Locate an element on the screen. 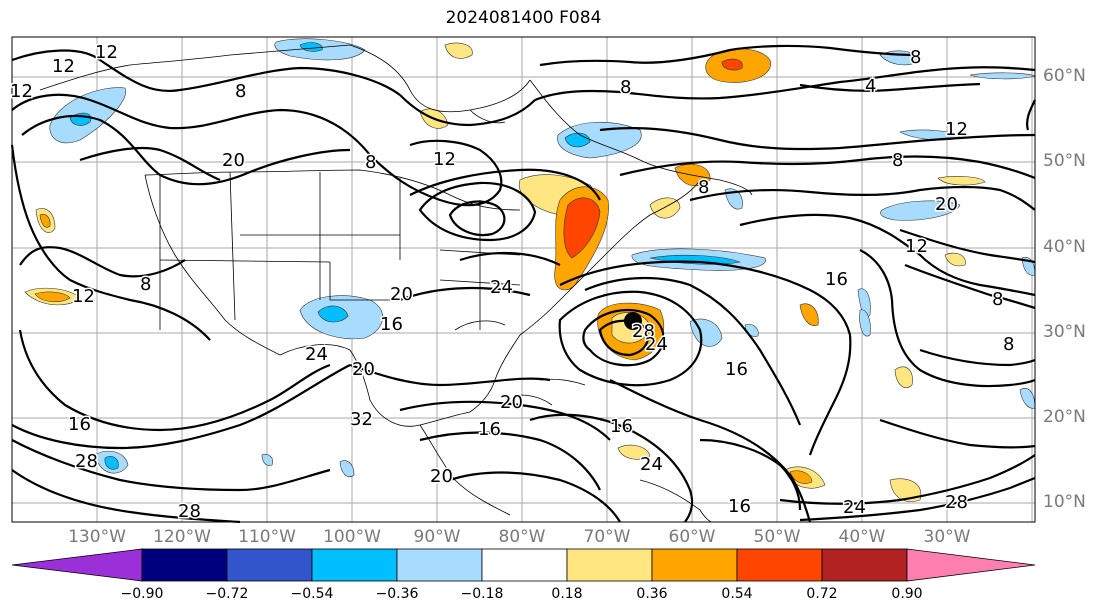 The image size is (1105, 615). colorbar-tick-label: −0.18 is located at coordinates (482, 594).